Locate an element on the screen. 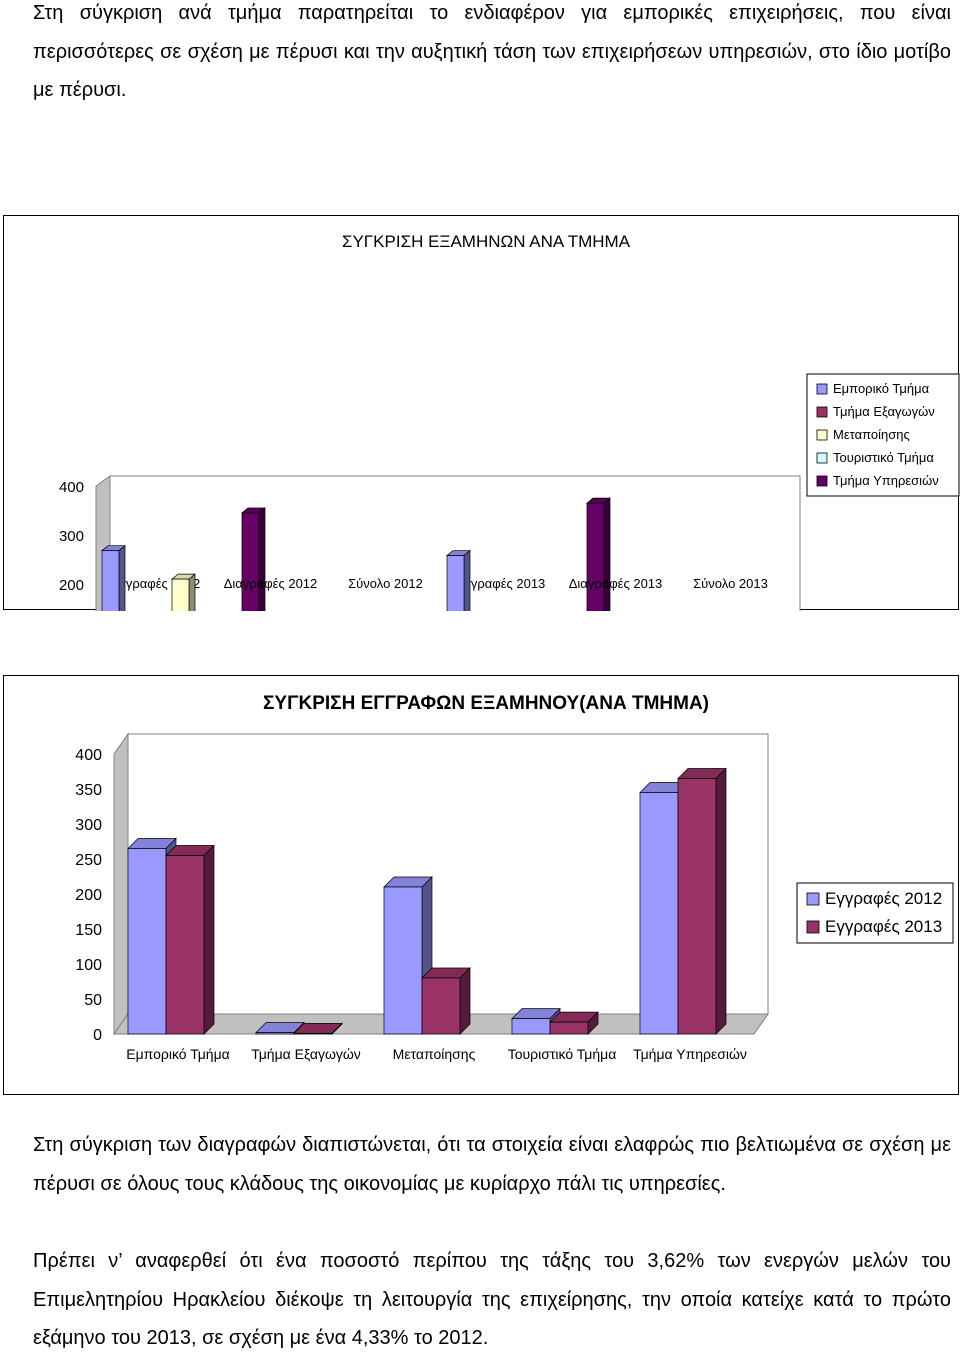  bar-item-0-2-front is located at coordinates (403, 960).